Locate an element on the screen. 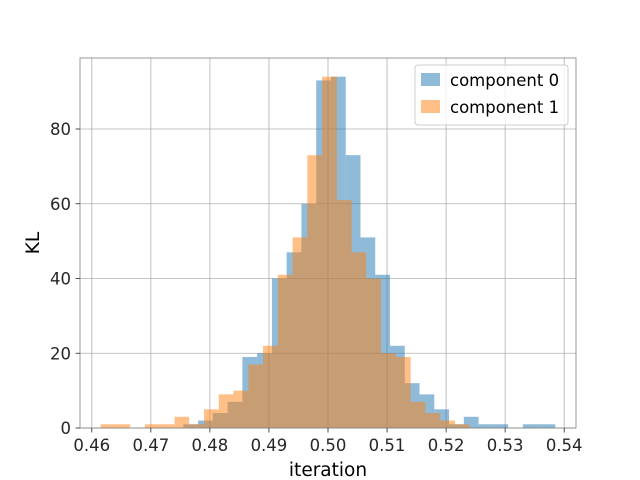 Image resolution: width=640 pixels, height=480 pixels. x-tick-label: 0.48 is located at coordinates (210, 445).